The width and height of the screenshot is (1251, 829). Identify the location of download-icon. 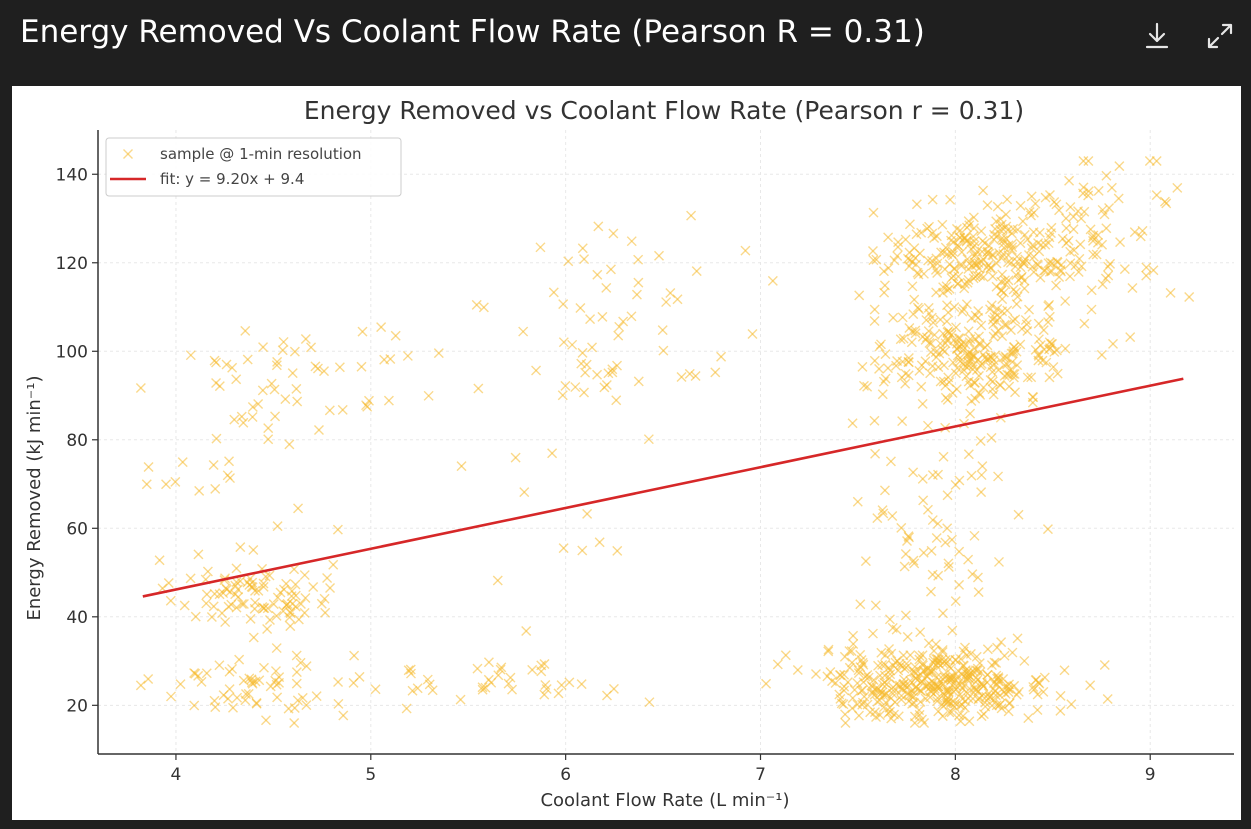
(1157, 36).